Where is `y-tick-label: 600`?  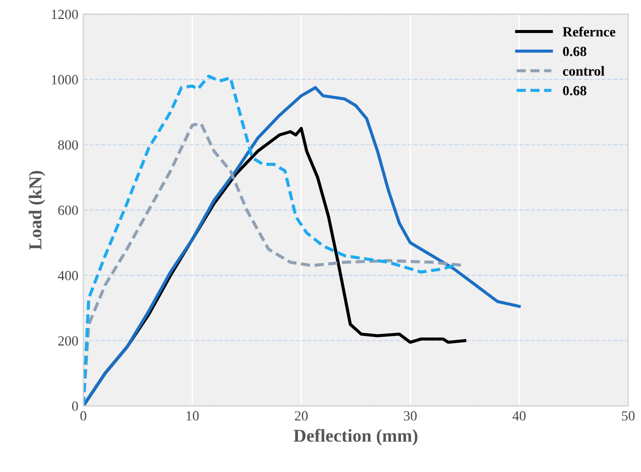 y-tick-label: 600 is located at coordinates (68, 210).